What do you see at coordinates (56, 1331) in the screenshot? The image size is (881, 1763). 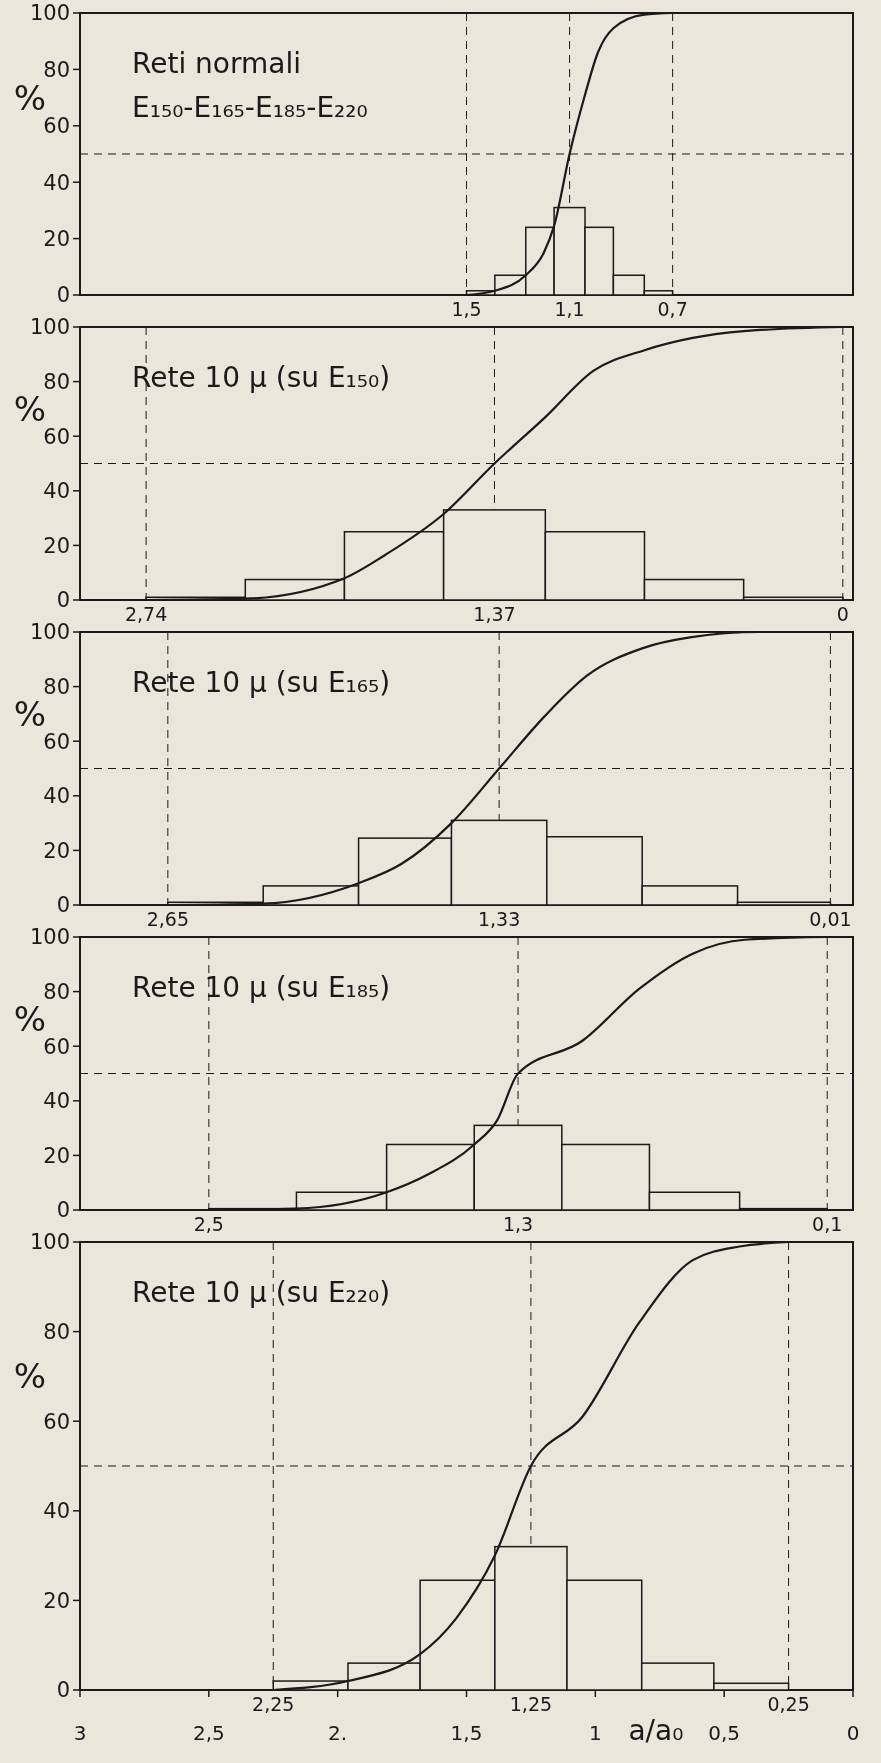 I see `y-tick-label: 80` at bounding box center [56, 1331].